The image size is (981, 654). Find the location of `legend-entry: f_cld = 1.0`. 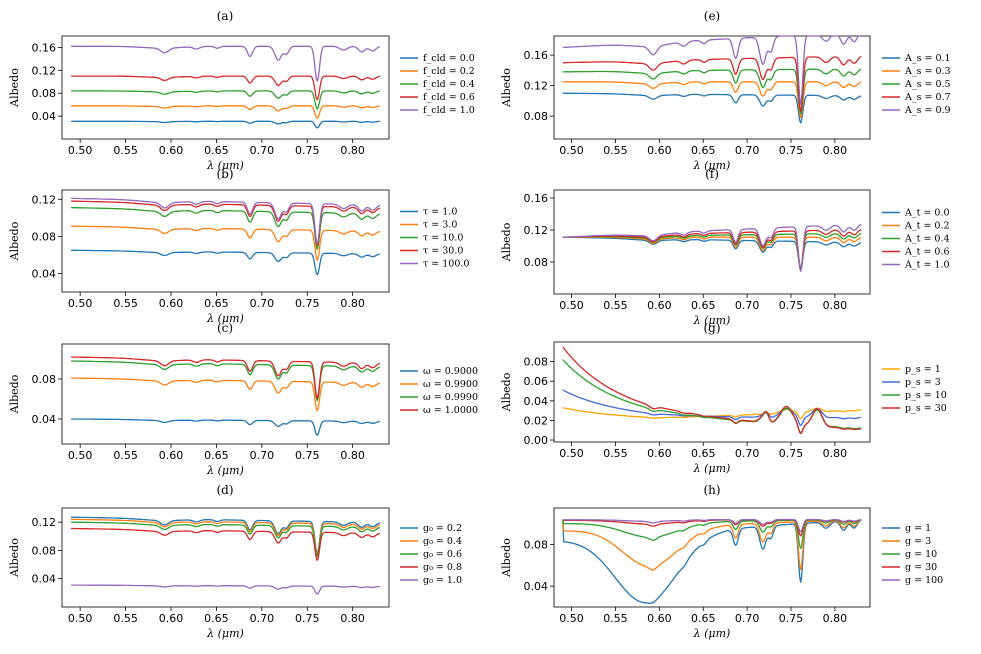

legend-entry: f_cld = 1.0 is located at coordinates (449, 110).